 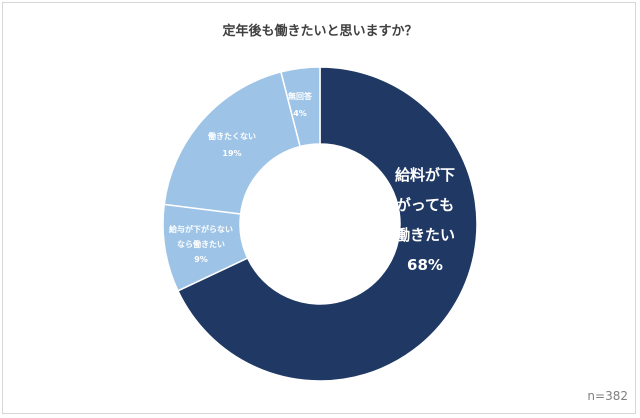 I want to click on slice-label-2: 給与が下がらないなら働きたい 9%, so click(x=201, y=244).